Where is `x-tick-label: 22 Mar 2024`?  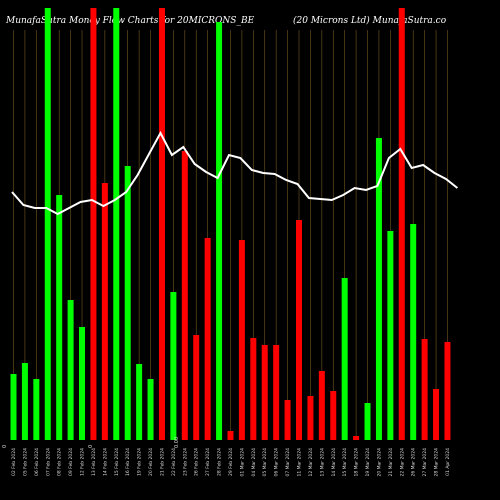
x-tick-label: 22 Mar 2024 is located at coordinates (402, 462).